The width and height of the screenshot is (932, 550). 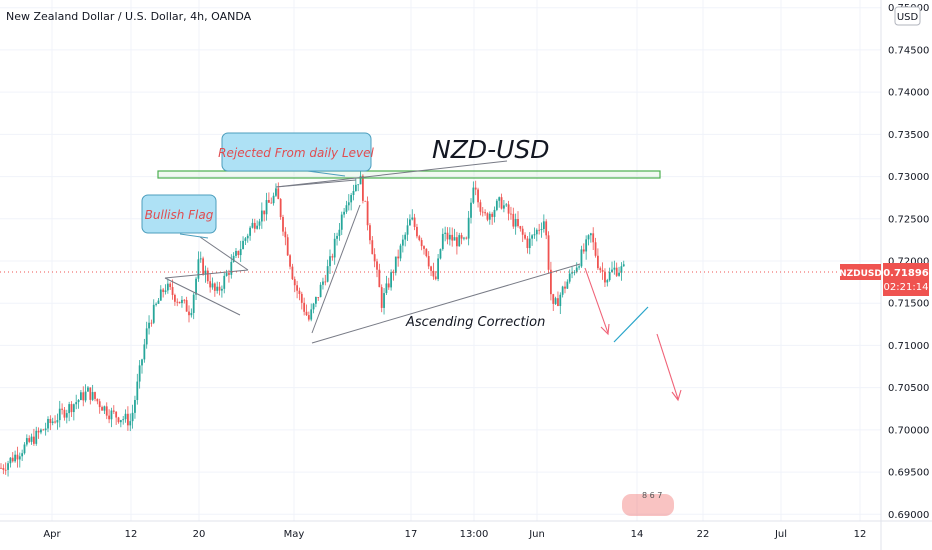 I want to click on svg-text: 02:21:14, so click(x=906, y=287).